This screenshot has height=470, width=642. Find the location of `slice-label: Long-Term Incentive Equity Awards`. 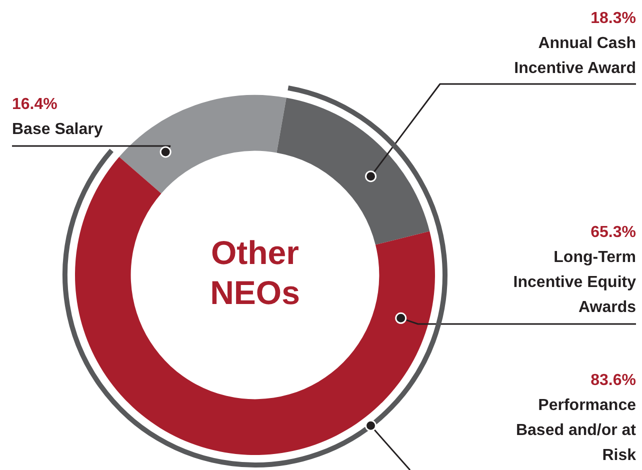

slice-label: Long-Term Incentive Equity Awards is located at coordinates (574, 283).